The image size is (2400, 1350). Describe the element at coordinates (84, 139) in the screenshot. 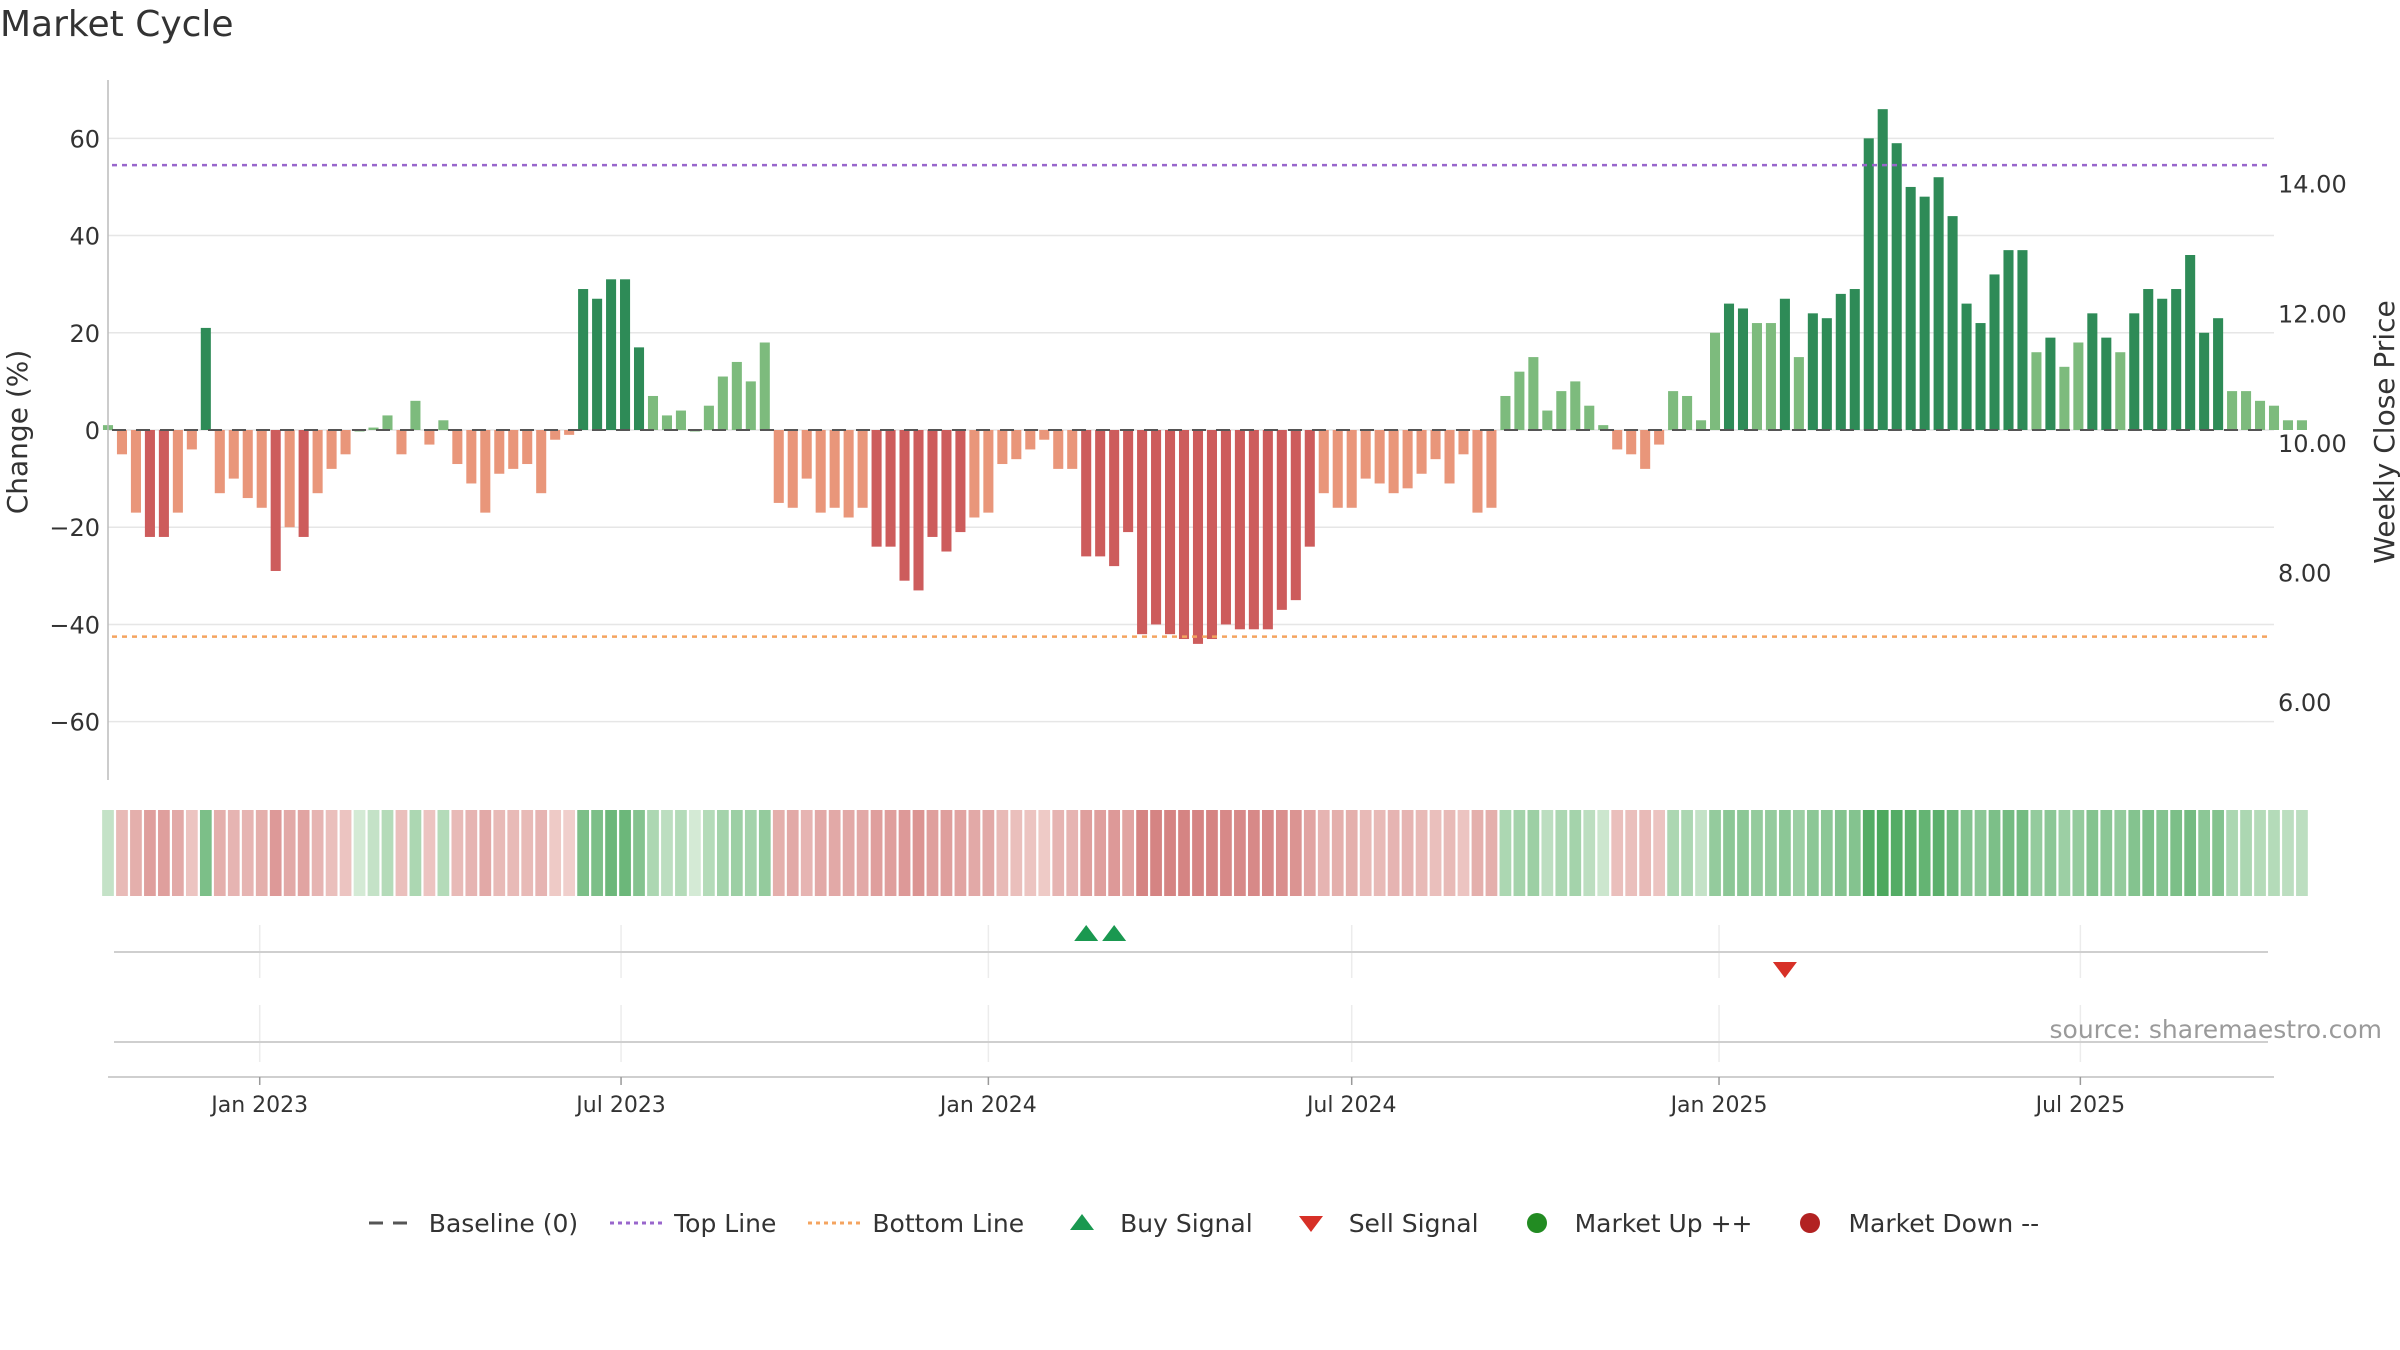

I see `y-tick-label-left: 60` at that location.